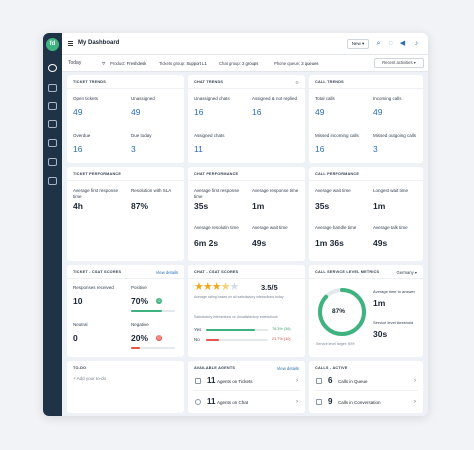 Image resolution: width=474 pixels, height=450 pixels. Describe the element at coordinates (310, 63) in the screenshot. I see `phone-queue-value: 3 queues` at that location.